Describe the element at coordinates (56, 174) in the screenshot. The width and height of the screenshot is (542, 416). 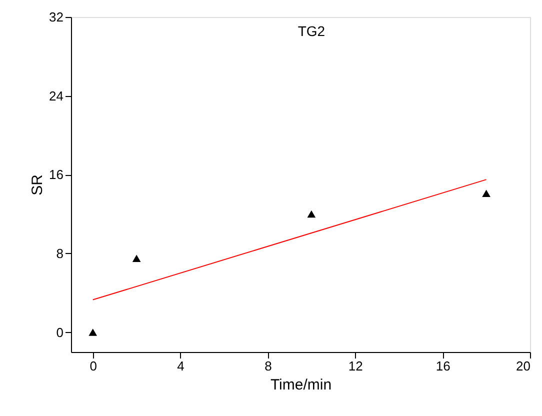
I see `y-tick-label: 16` at that location.